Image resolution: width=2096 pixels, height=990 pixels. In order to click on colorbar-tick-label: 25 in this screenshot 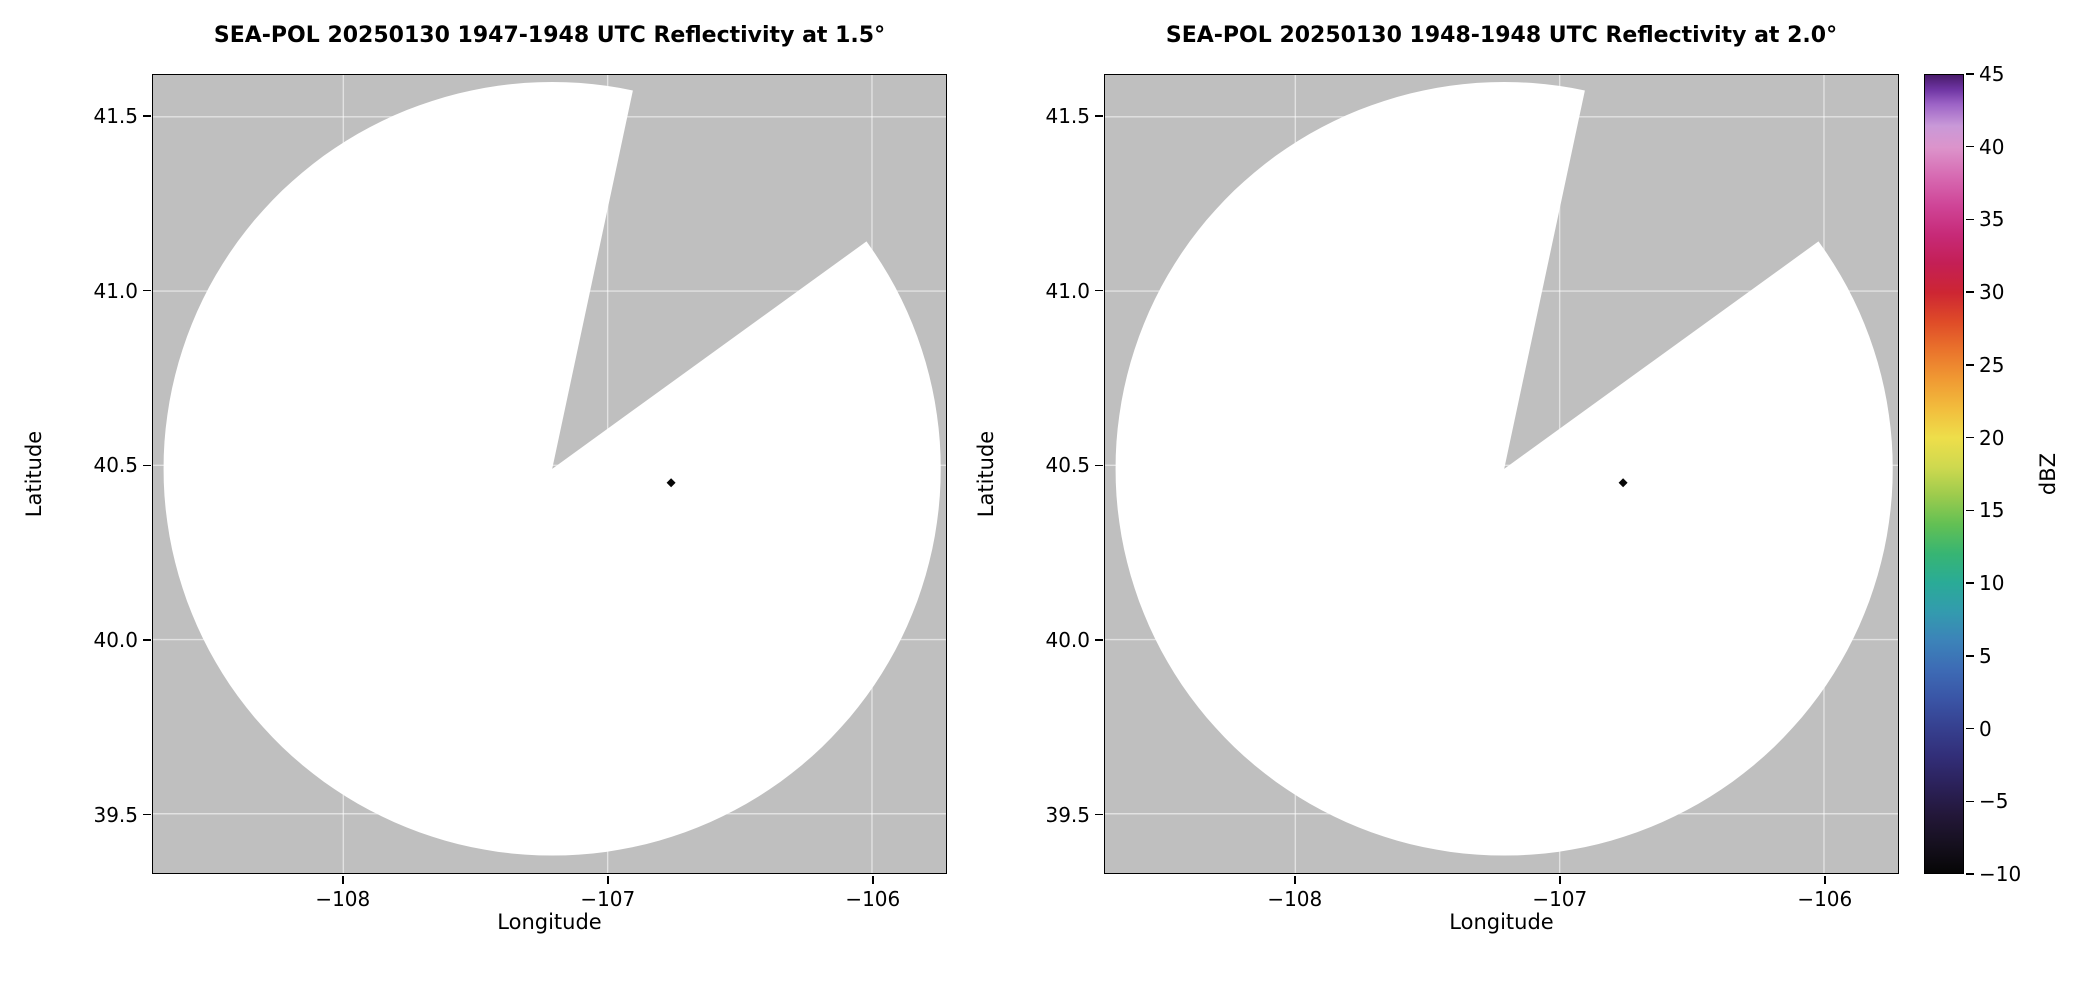, I will do `click(1992, 364)`.